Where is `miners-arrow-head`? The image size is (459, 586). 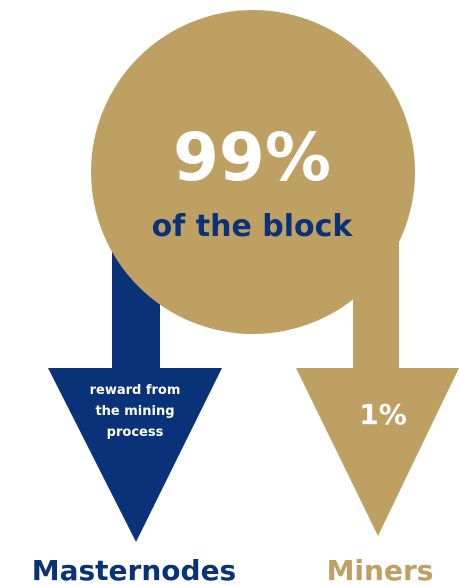
miners-arrow-head is located at coordinates (377, 452).